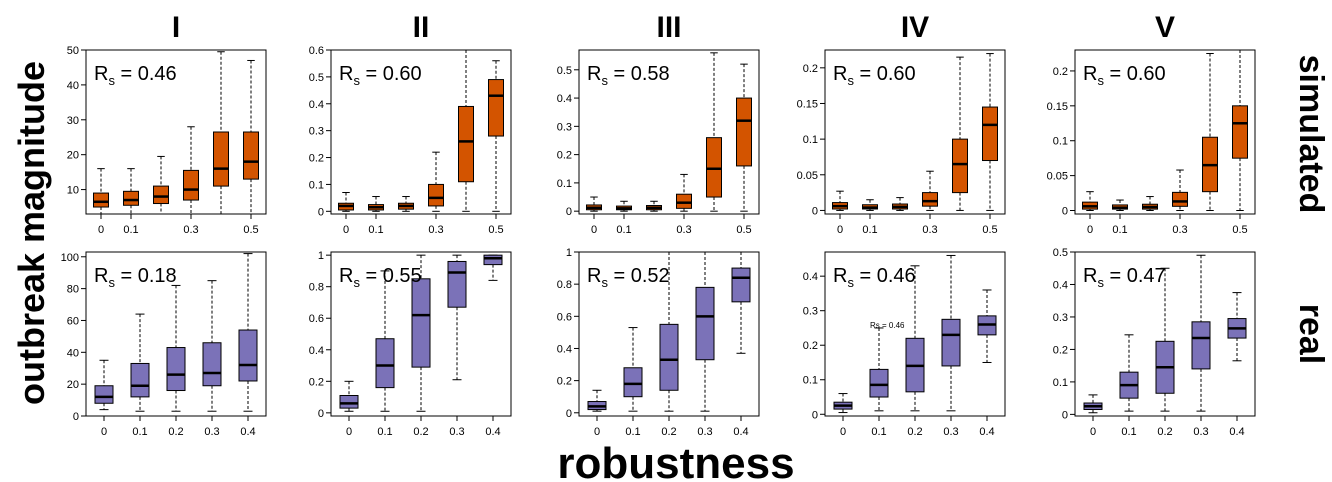 This screenshot has width=1332, height=482. What do you see at coordinates (1165, 27) in the screenshot?
I see `column-header-5: V` at bounding box center [1165, 27].